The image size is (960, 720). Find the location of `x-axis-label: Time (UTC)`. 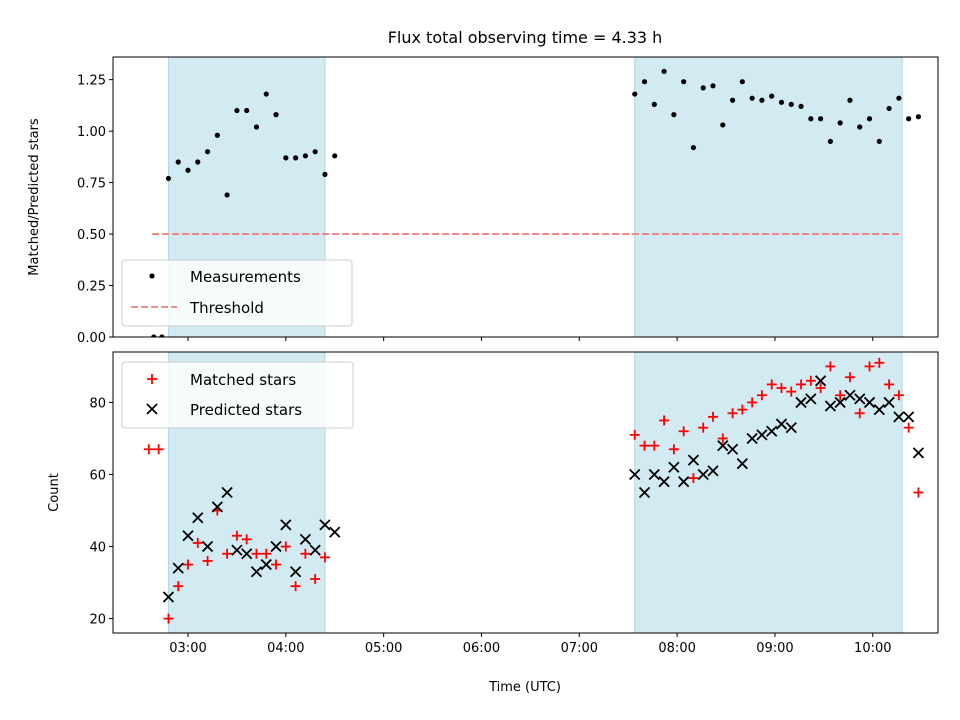

x-axis-label: Time (UTC) is located at coordinates (524, 687).